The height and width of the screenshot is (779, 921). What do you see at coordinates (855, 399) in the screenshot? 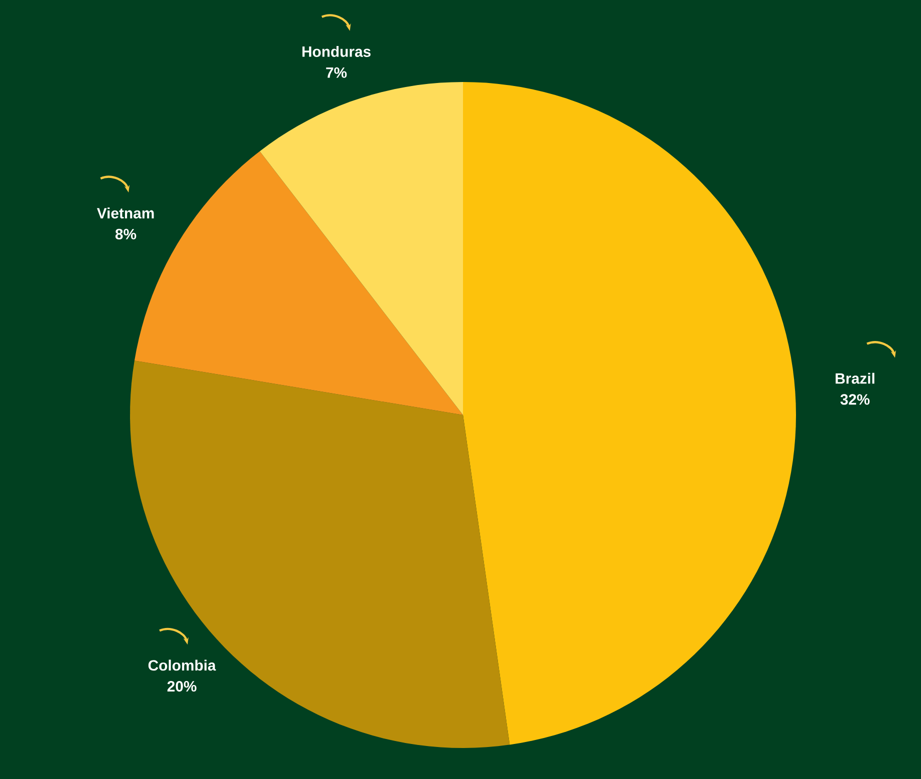
I see `data-label: 32%` at bounding box center [855, 399].